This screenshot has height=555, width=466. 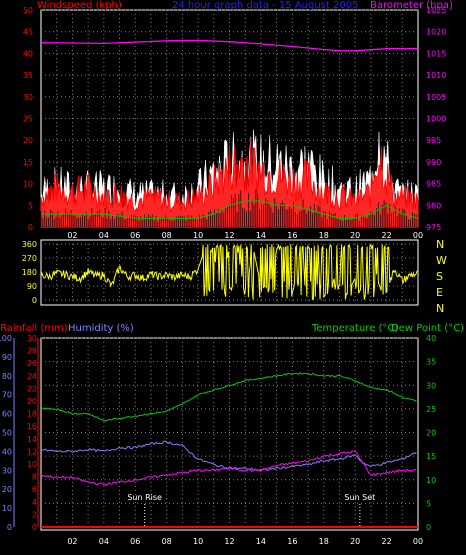 I want to click on humidity-y-tick-label: 20, so click(x=7, y=489).